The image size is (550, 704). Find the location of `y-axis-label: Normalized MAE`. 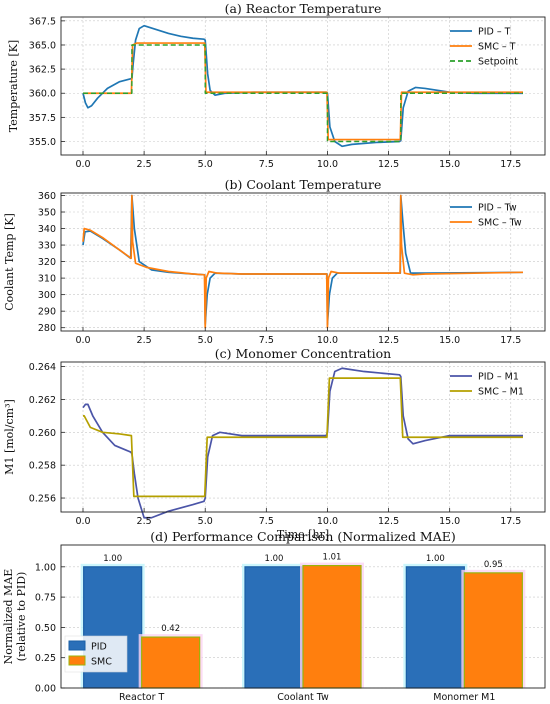

y-axis-label: Normalized MAE is located at coordinates (8, 617).